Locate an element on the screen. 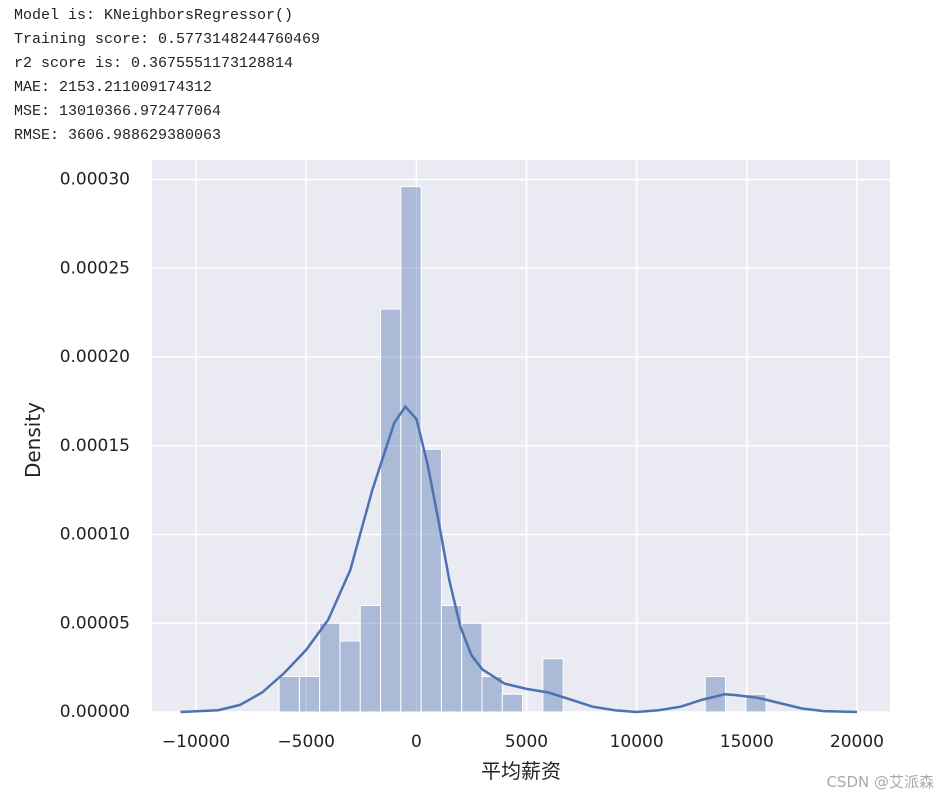 The width and height of the screenshot is (939, 798). x-tick-label: 5000 is located at coordinates (526, 742).